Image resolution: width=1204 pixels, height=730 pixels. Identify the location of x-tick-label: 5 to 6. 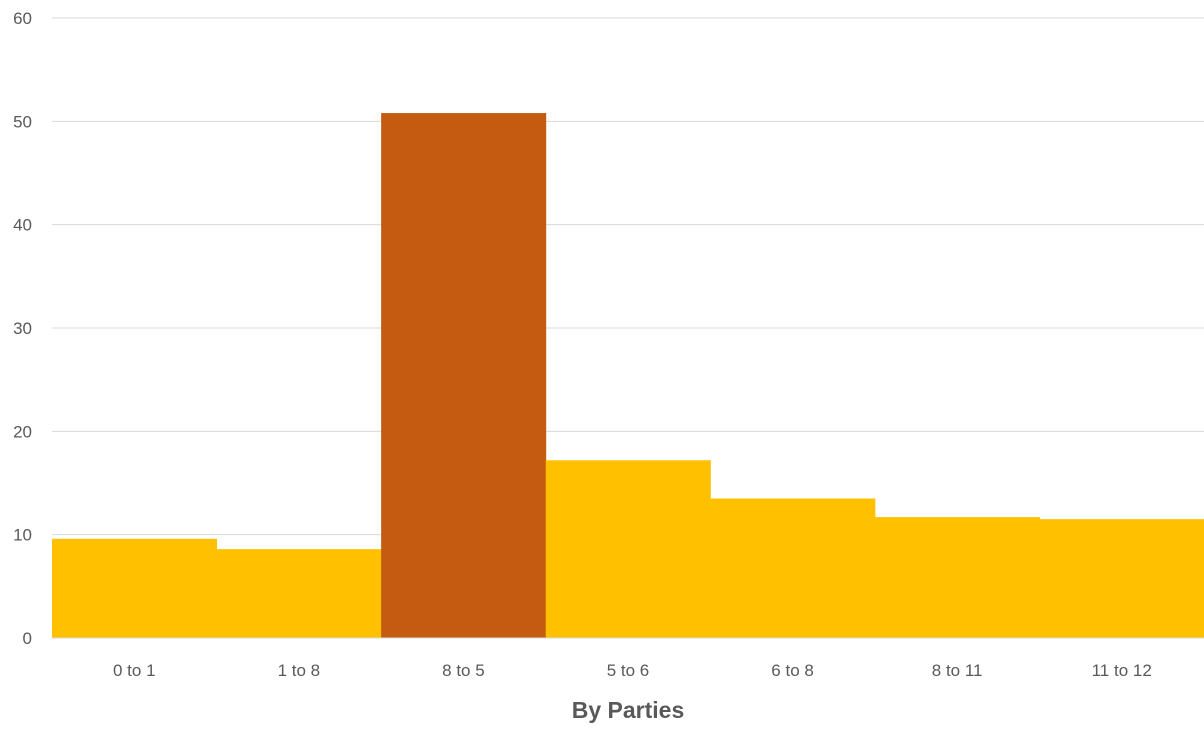
(628, 670).